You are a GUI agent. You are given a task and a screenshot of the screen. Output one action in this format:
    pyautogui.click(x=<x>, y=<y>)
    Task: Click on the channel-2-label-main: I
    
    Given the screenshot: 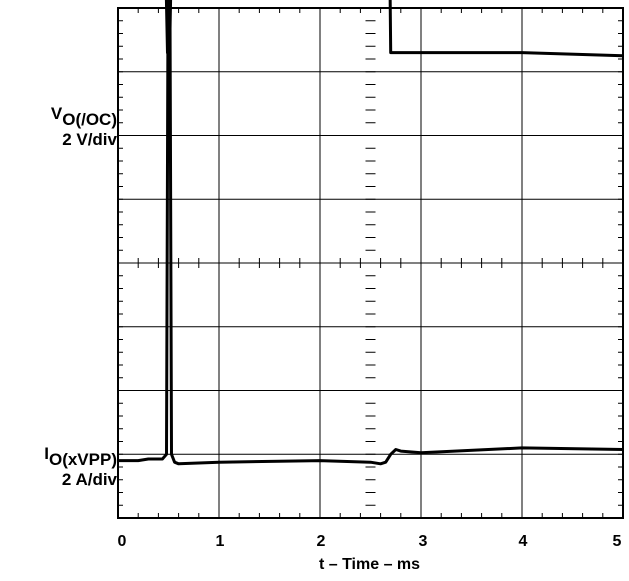 What is the action you would take?
    pyautogui.click(x=46, y=453)
    